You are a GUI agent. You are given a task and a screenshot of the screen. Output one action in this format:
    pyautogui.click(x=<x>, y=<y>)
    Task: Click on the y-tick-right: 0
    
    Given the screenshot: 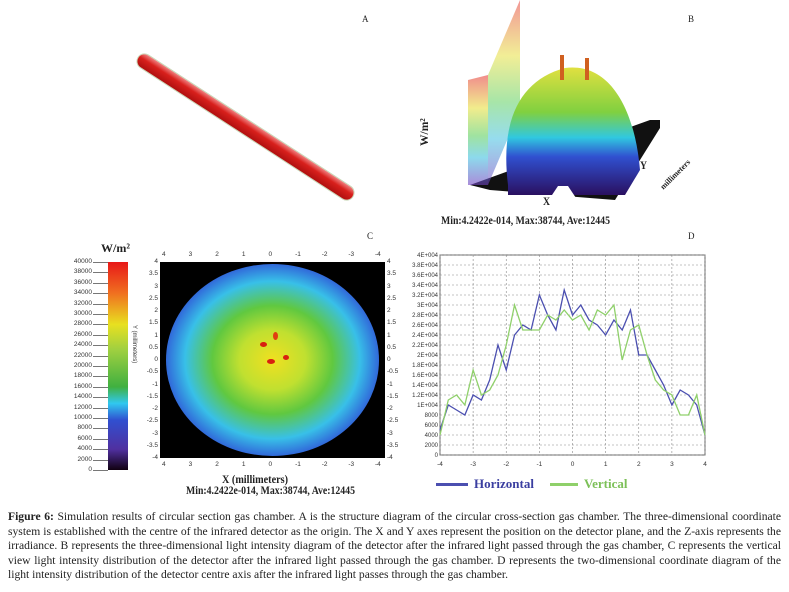 What is the action you would take?
    pyautogui.click(x=389, y=359)
    